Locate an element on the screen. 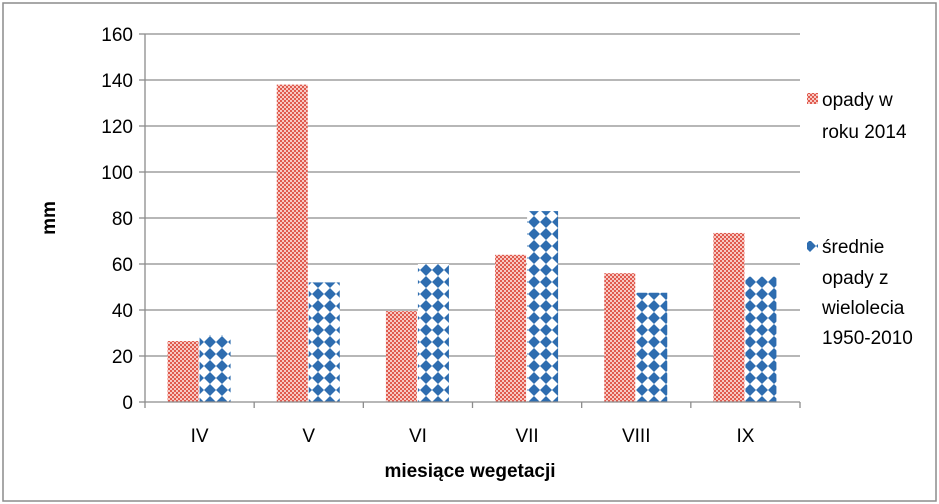  x-tick-label: IX is located at coordinates (745, 436).